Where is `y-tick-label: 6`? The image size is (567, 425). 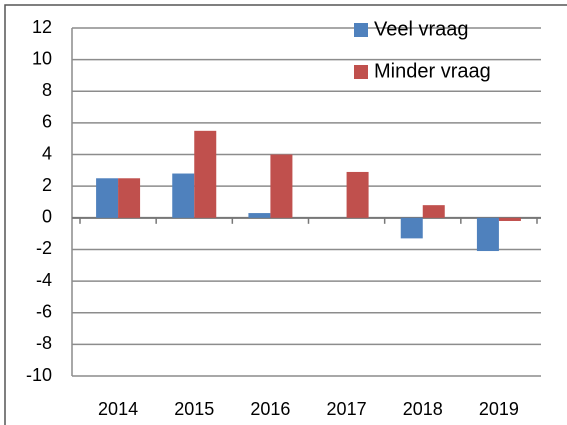 y-tick-label: 6 is located at coordinates (47, 122).